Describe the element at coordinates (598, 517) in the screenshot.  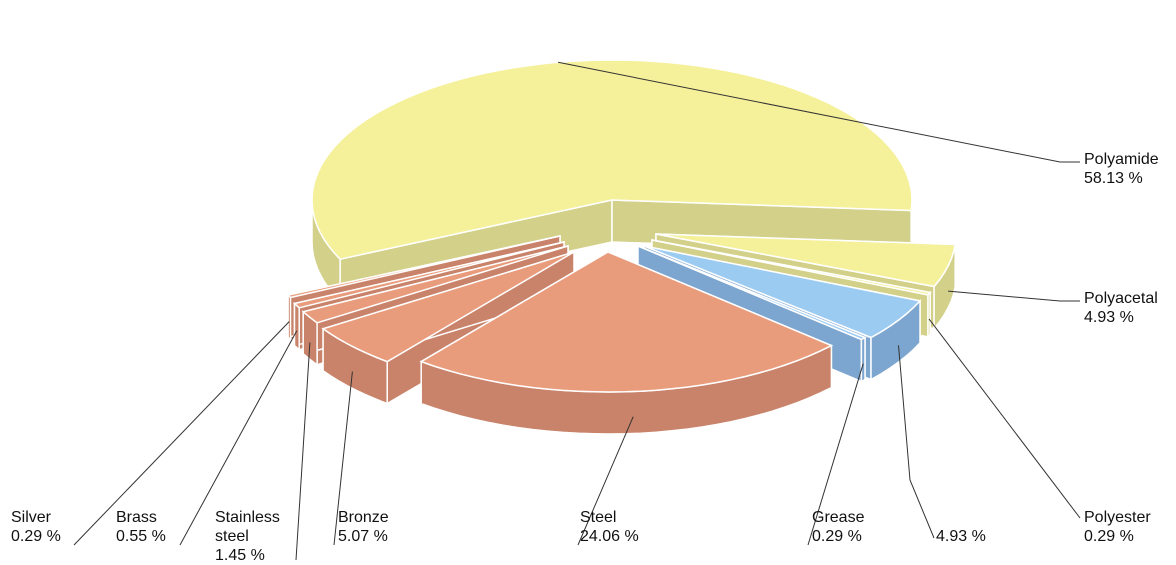
I see `label-steel-name: Steel` at that location.